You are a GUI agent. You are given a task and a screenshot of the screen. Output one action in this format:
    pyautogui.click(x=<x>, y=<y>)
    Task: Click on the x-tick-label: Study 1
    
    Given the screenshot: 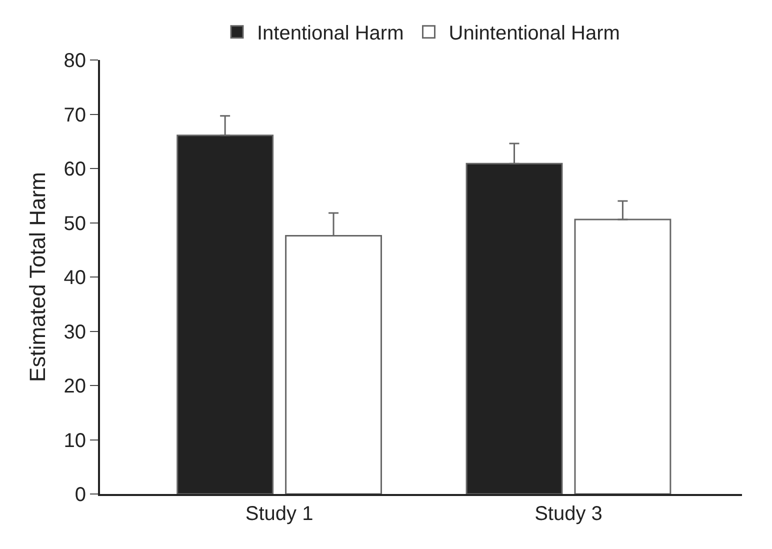 What is the action you would take?
    pyautogui.click(x=279, y=514)
    